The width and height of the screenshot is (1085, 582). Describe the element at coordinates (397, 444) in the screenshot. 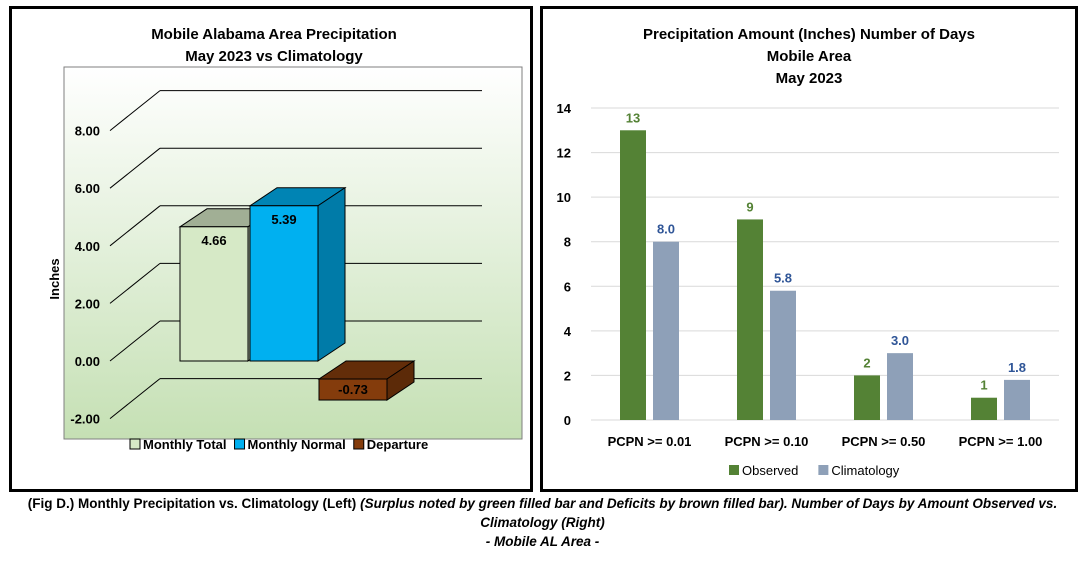

I see `legend-label: Departure` at that location.